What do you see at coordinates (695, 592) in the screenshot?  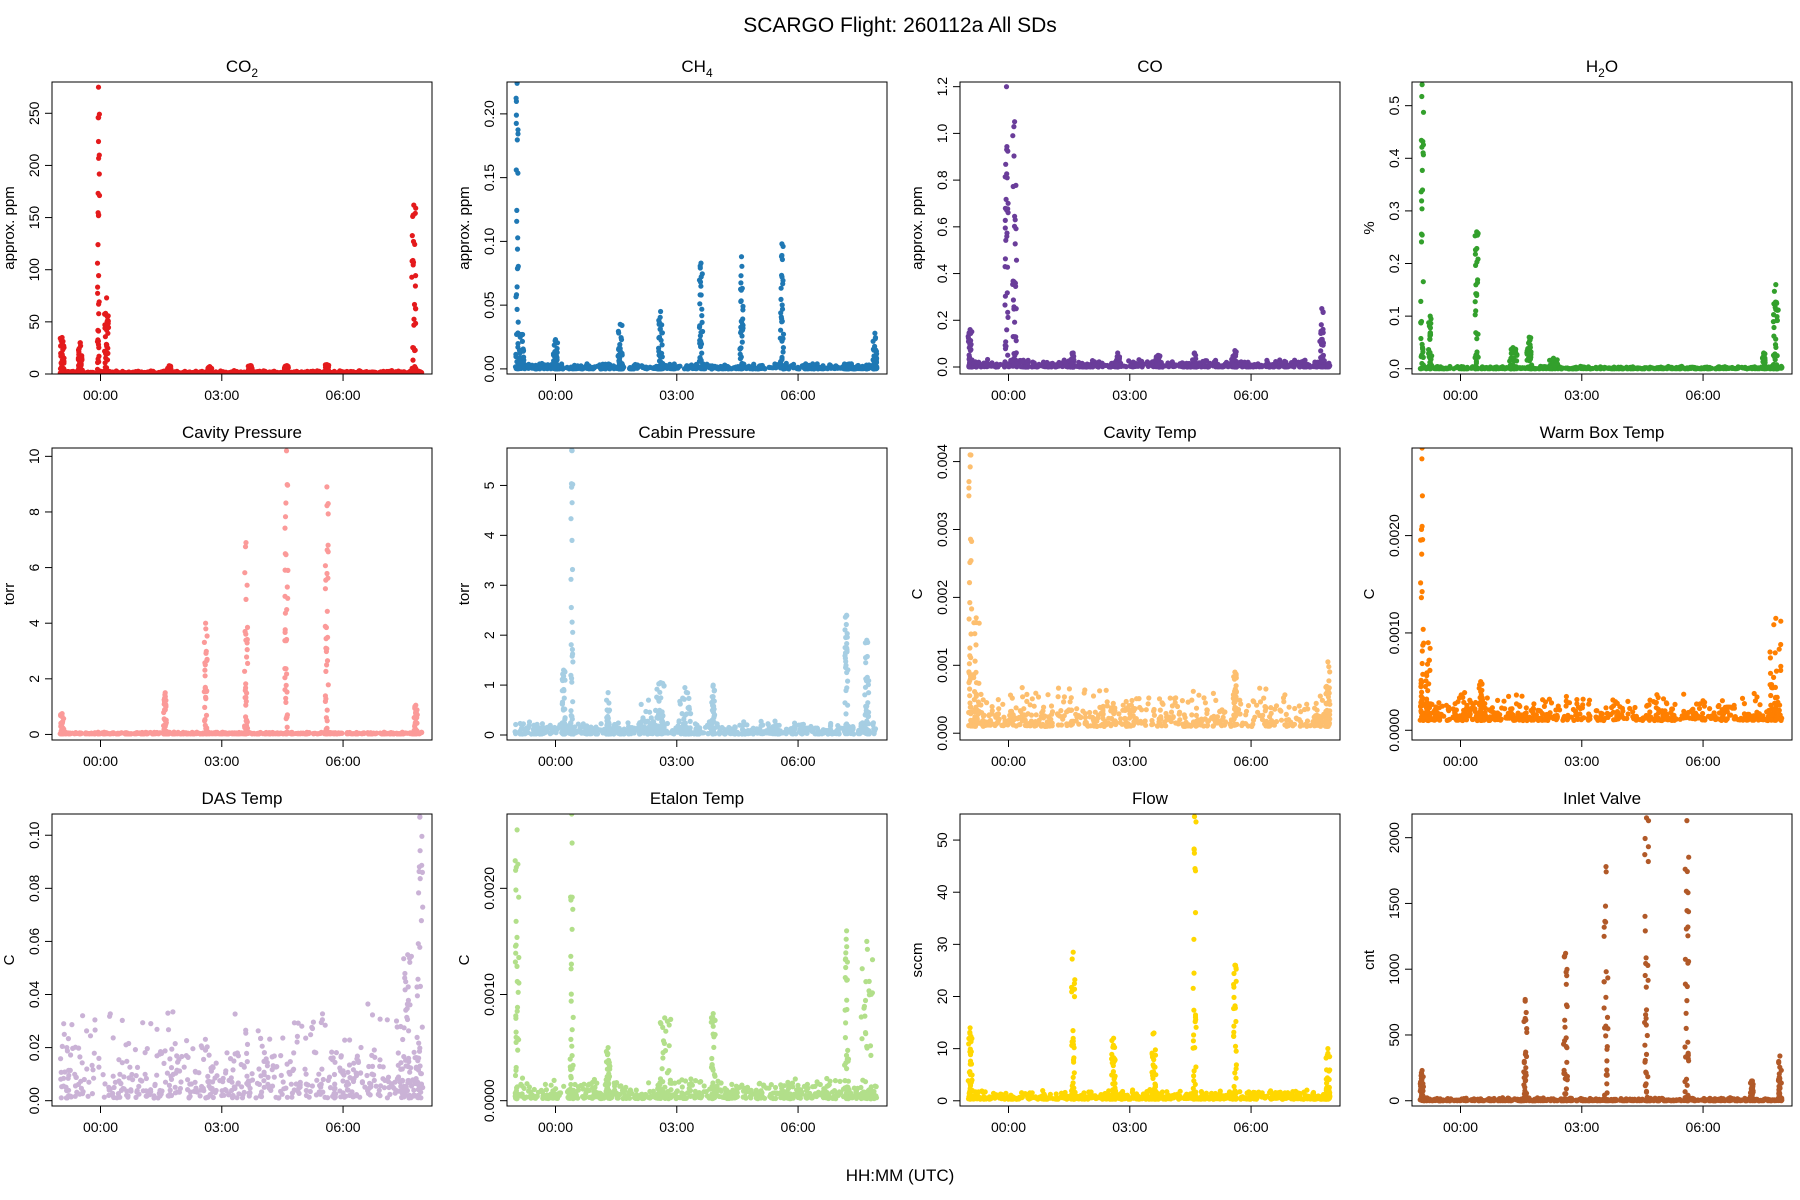 I see `series-points` at bounding box center [695, 592].